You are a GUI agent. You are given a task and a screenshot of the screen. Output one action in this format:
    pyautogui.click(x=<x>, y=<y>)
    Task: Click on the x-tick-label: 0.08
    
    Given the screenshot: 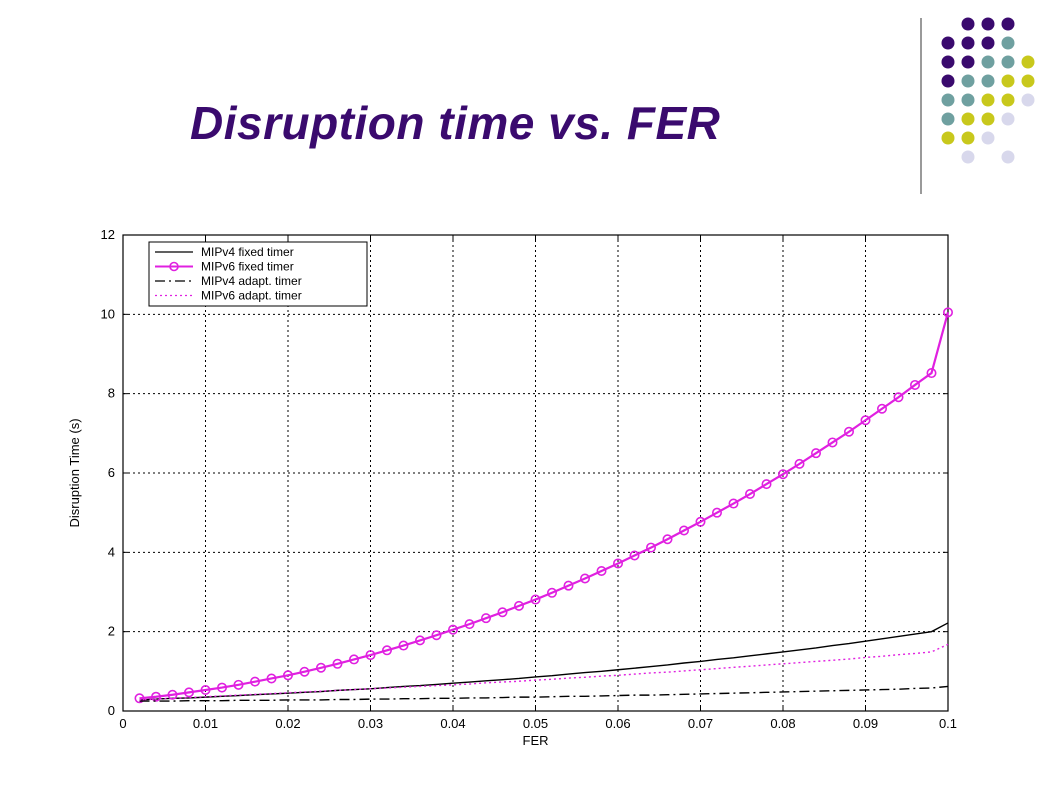 What is the action you would take?
    pyautogui.click(x=782, y=723)
    